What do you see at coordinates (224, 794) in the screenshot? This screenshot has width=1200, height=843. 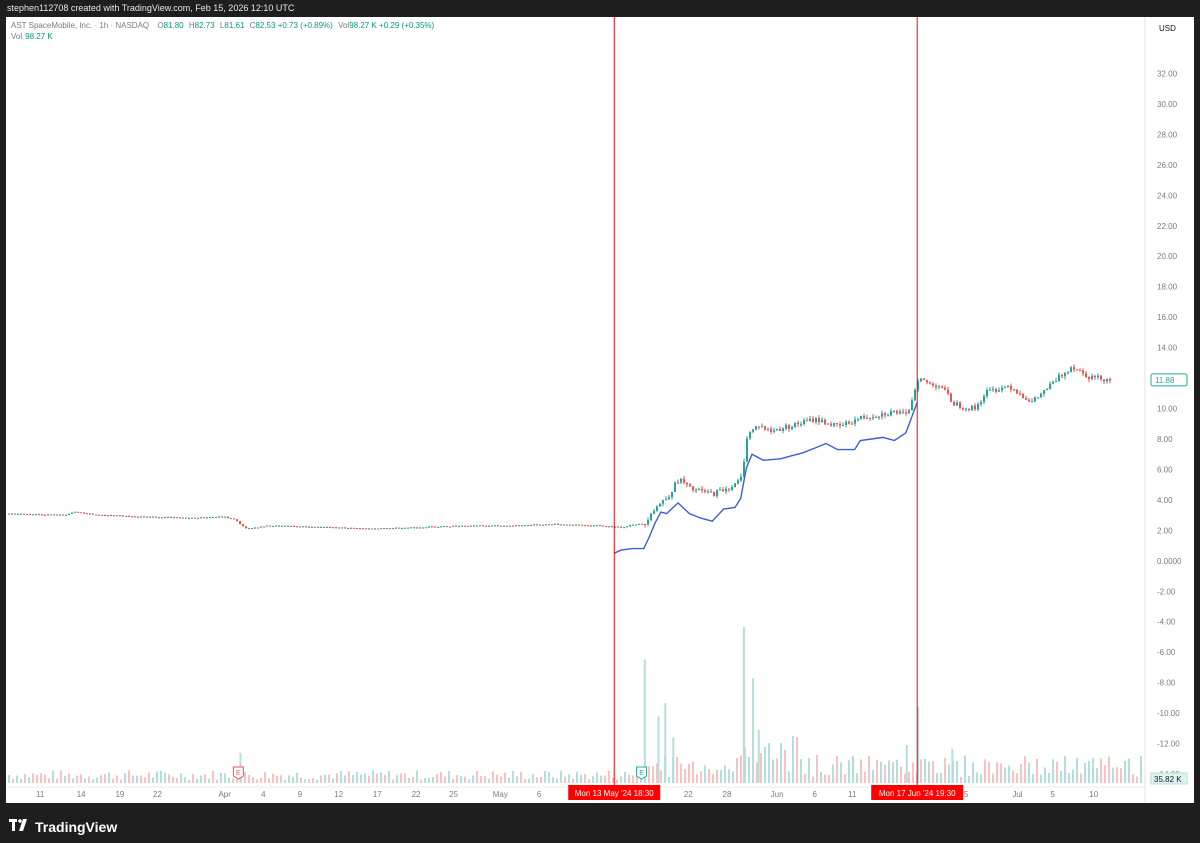 I see `x-tick-label: Apr` at bounding box center [224, 794].